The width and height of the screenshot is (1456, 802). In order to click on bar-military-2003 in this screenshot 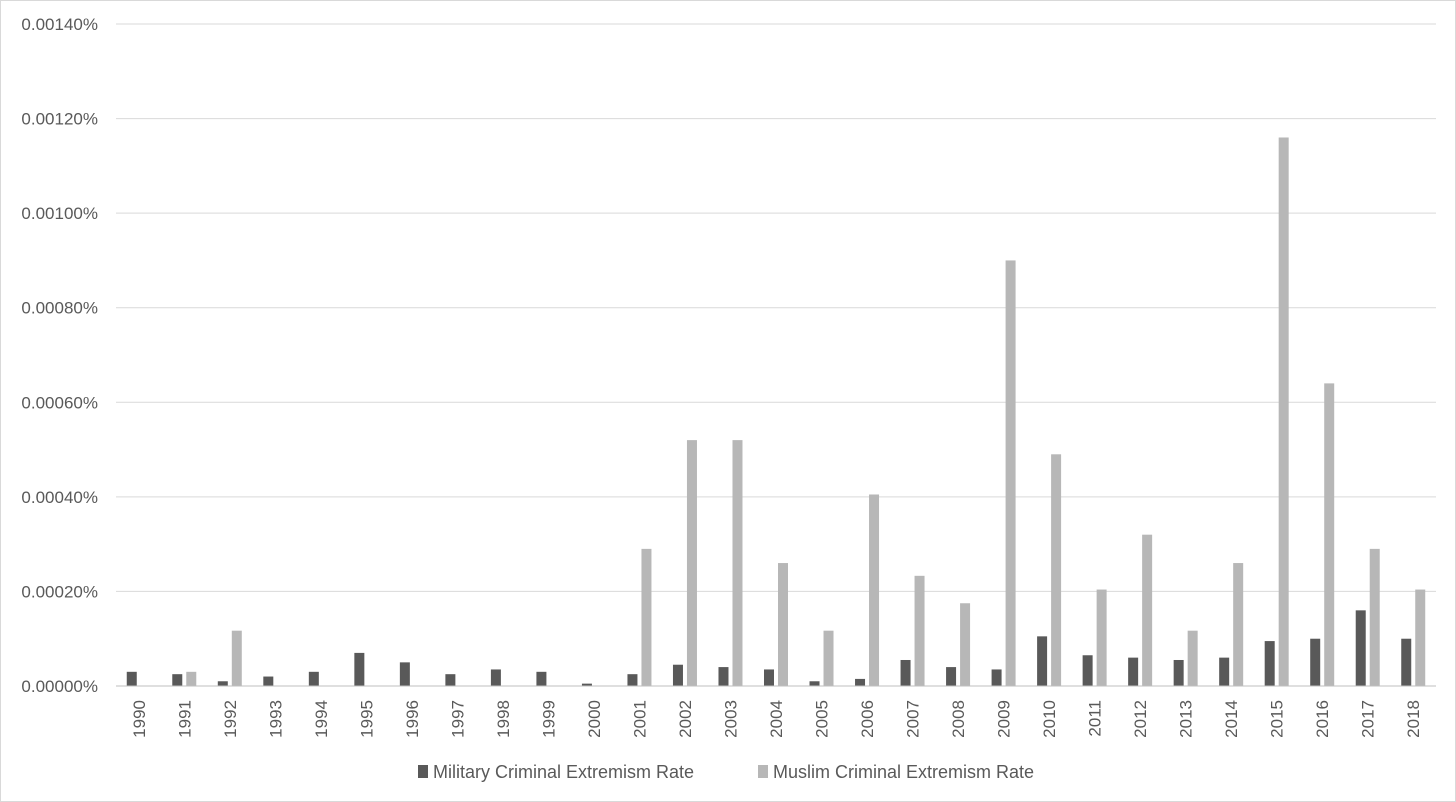, I will do `click(723, 676)`.